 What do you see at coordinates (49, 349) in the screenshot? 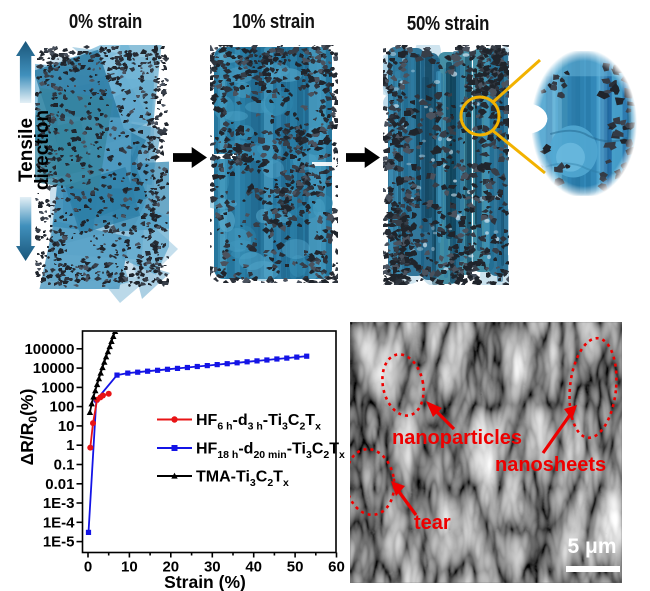
I see `svg-text: 100000` at bounding box center [49, 349].